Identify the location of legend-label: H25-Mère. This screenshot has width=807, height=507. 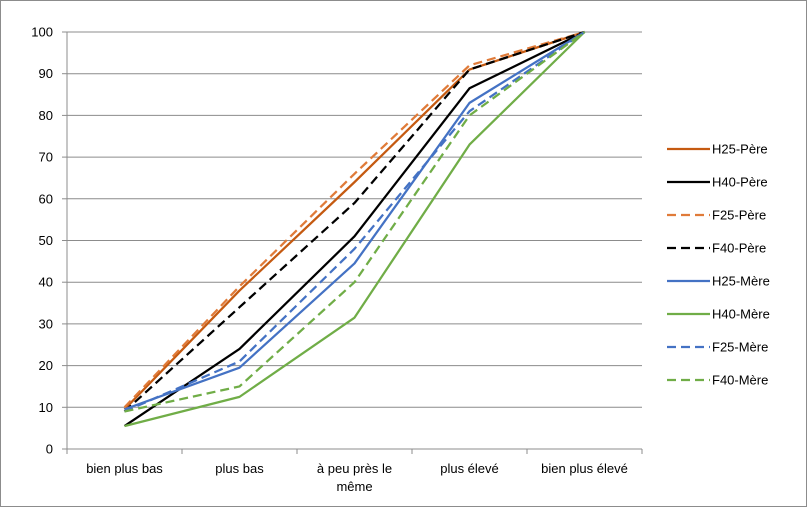
(741, 281).